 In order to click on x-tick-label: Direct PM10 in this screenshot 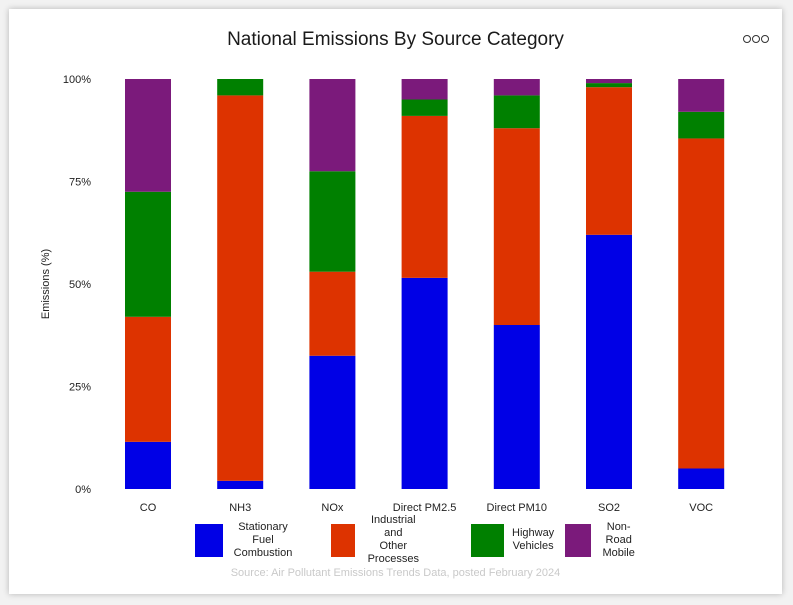, I will do `click(517, 508)`.